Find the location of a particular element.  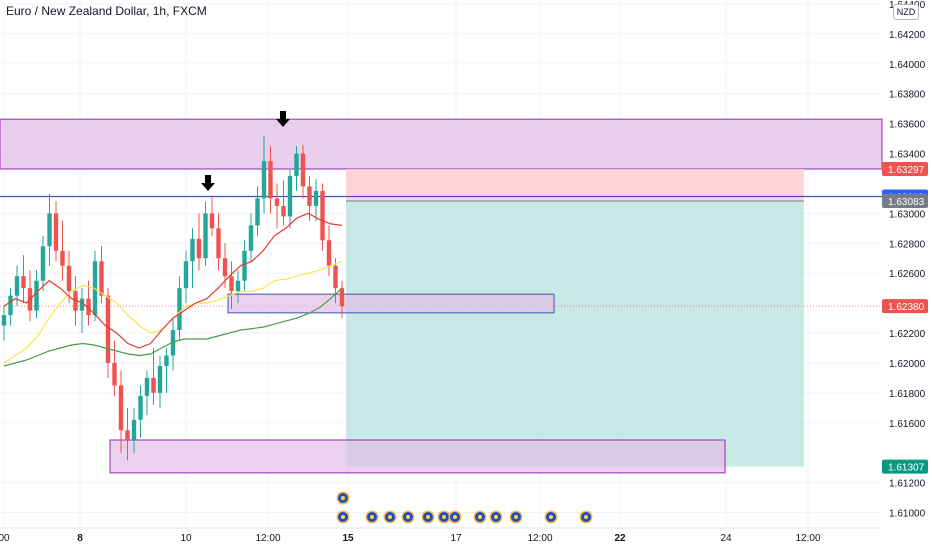

currency-badge: NZD is located at coordinates (906, 12).